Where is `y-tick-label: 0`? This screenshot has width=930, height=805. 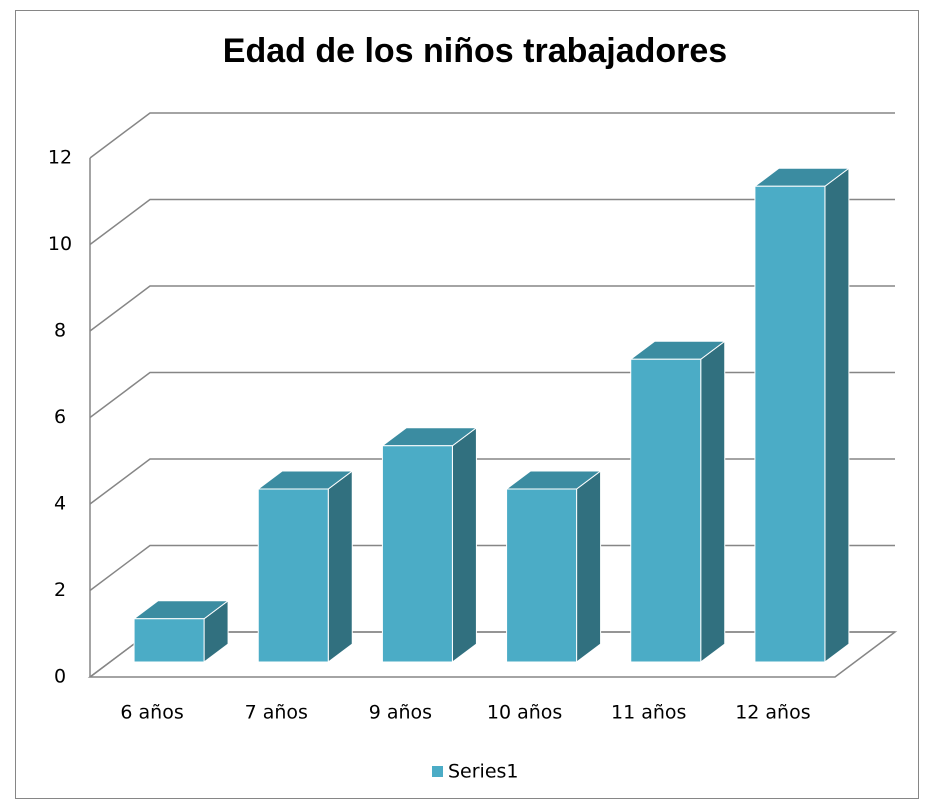
y-tick-label: 0 is located at coordinates (60, 677).